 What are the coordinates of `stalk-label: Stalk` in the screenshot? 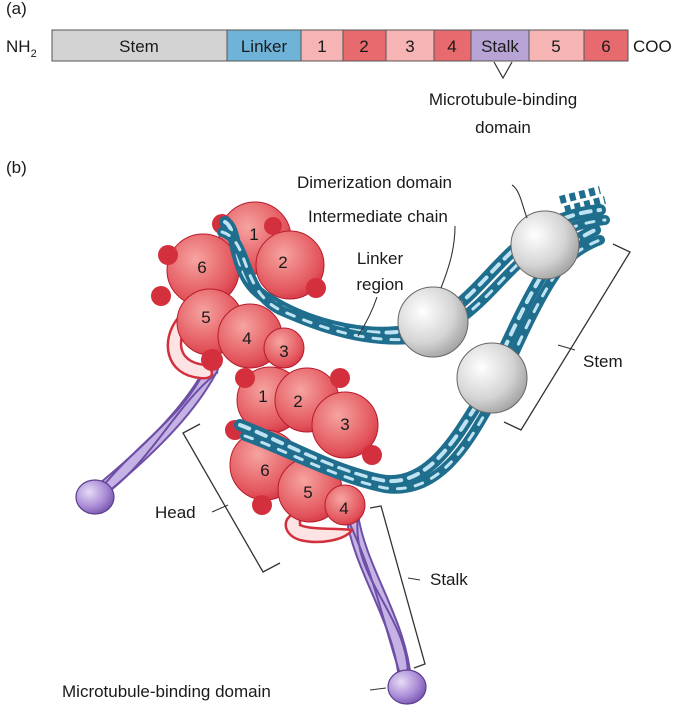 It's located at (449, 579).